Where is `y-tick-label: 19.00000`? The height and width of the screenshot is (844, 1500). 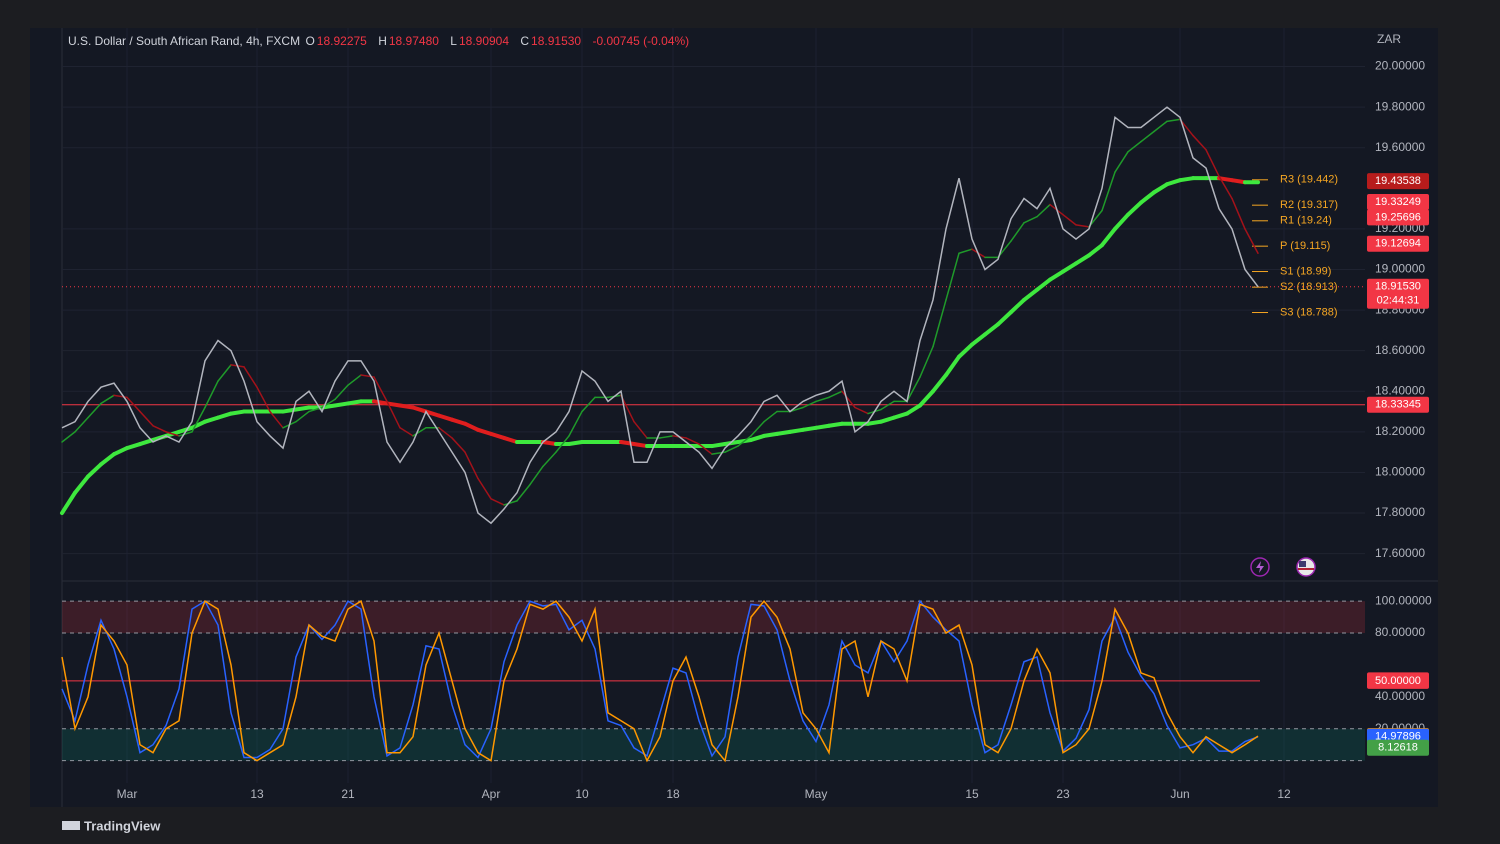 y-tick-label: 19.00000 is located at coordinates (1400, 269).